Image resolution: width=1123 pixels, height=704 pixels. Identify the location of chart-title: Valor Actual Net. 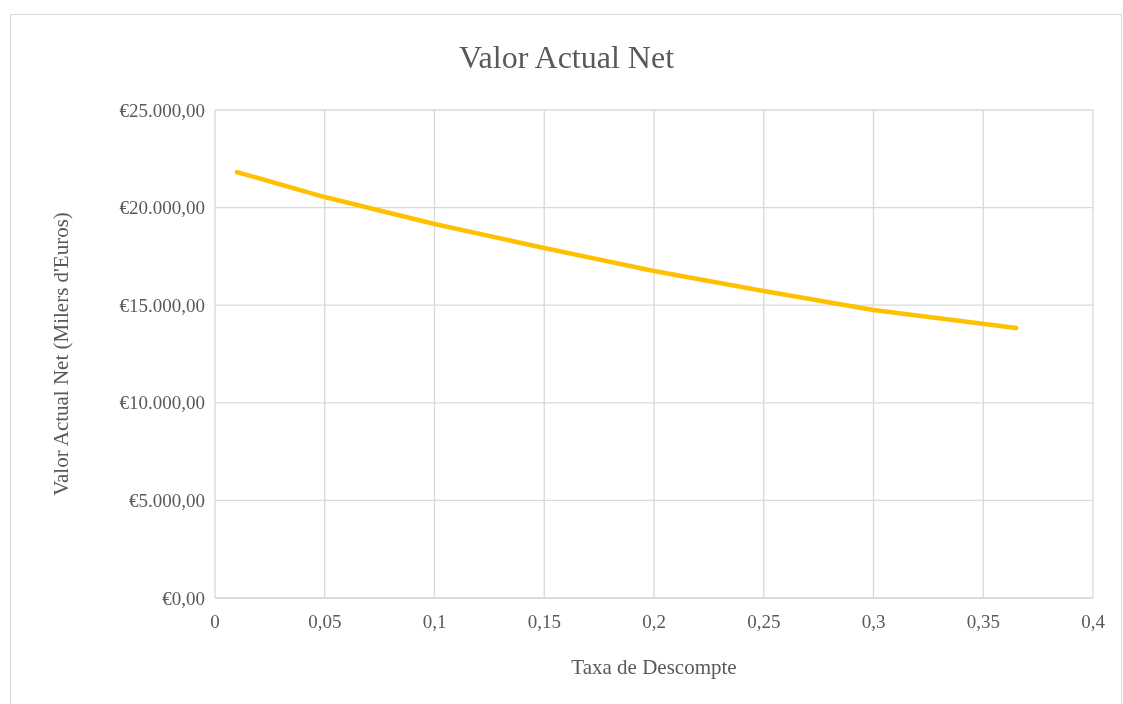
(566, 57).